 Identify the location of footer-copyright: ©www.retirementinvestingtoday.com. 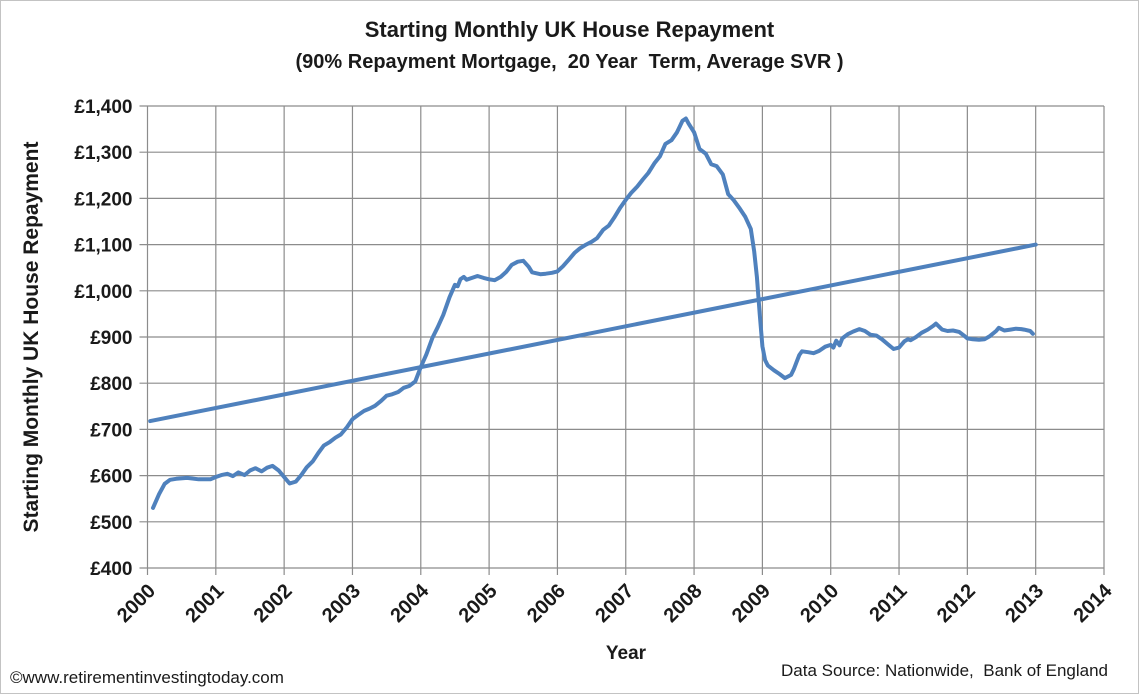
(147, 677).